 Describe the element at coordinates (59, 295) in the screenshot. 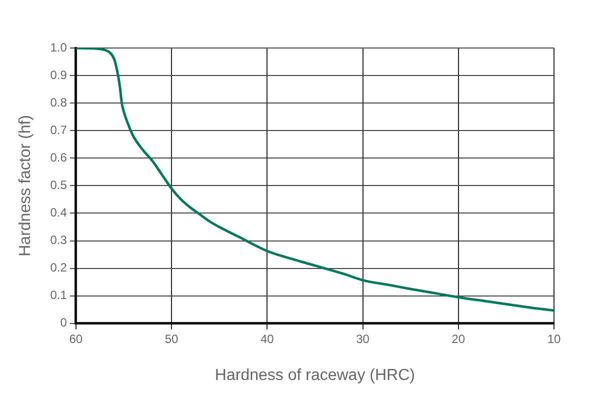

I see `y-tick-label: 0.1` at that location.